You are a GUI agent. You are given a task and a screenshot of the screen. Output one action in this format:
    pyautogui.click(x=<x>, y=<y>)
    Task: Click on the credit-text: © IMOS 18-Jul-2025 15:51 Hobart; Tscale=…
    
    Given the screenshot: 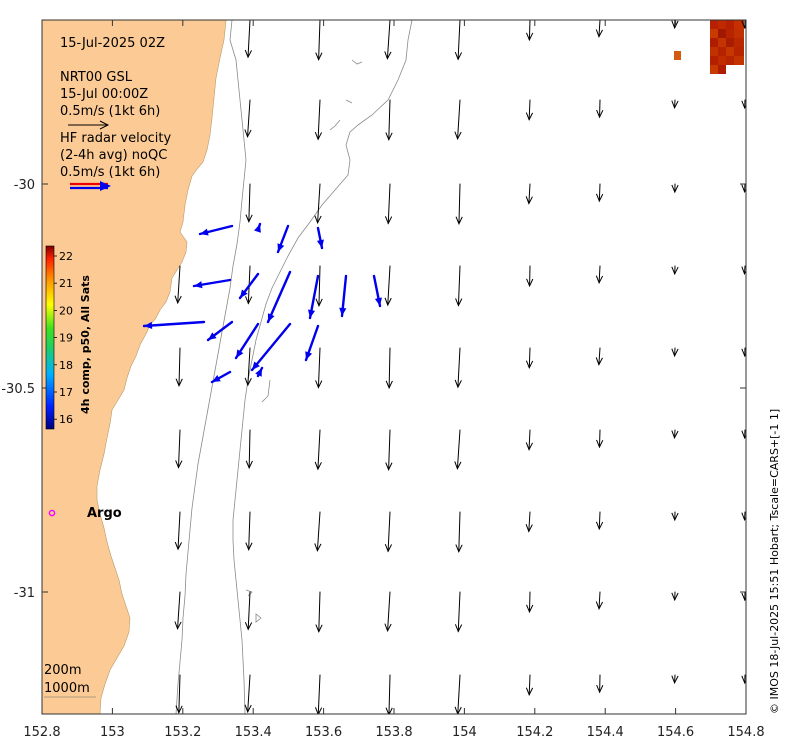 What is the action you would take?
    pyautogui.click(x=774, y=561)
    